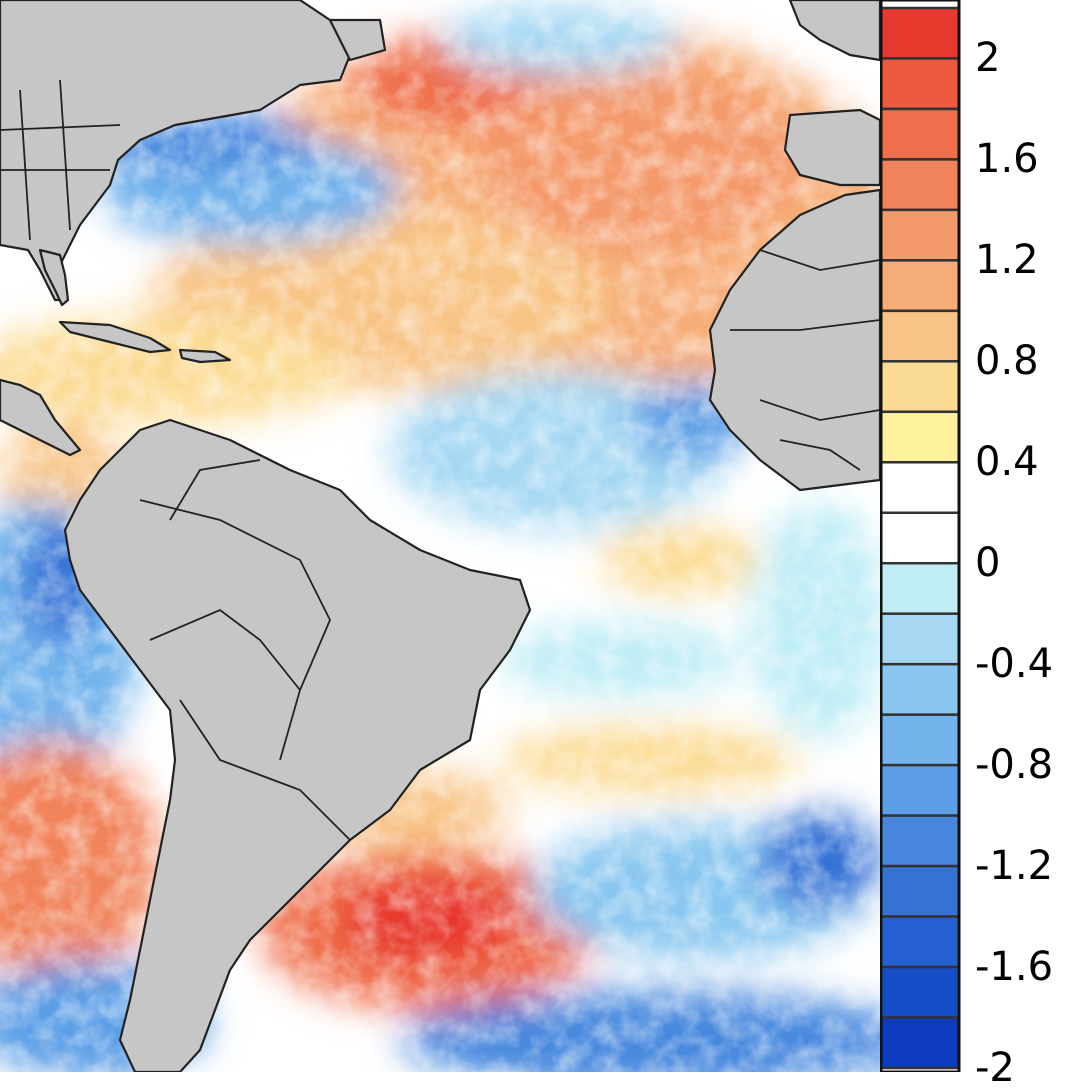  Describe the element at coordinates (1007, 462) in the screenshot. I see `colorbar-tick-label: 0.4` at that location.